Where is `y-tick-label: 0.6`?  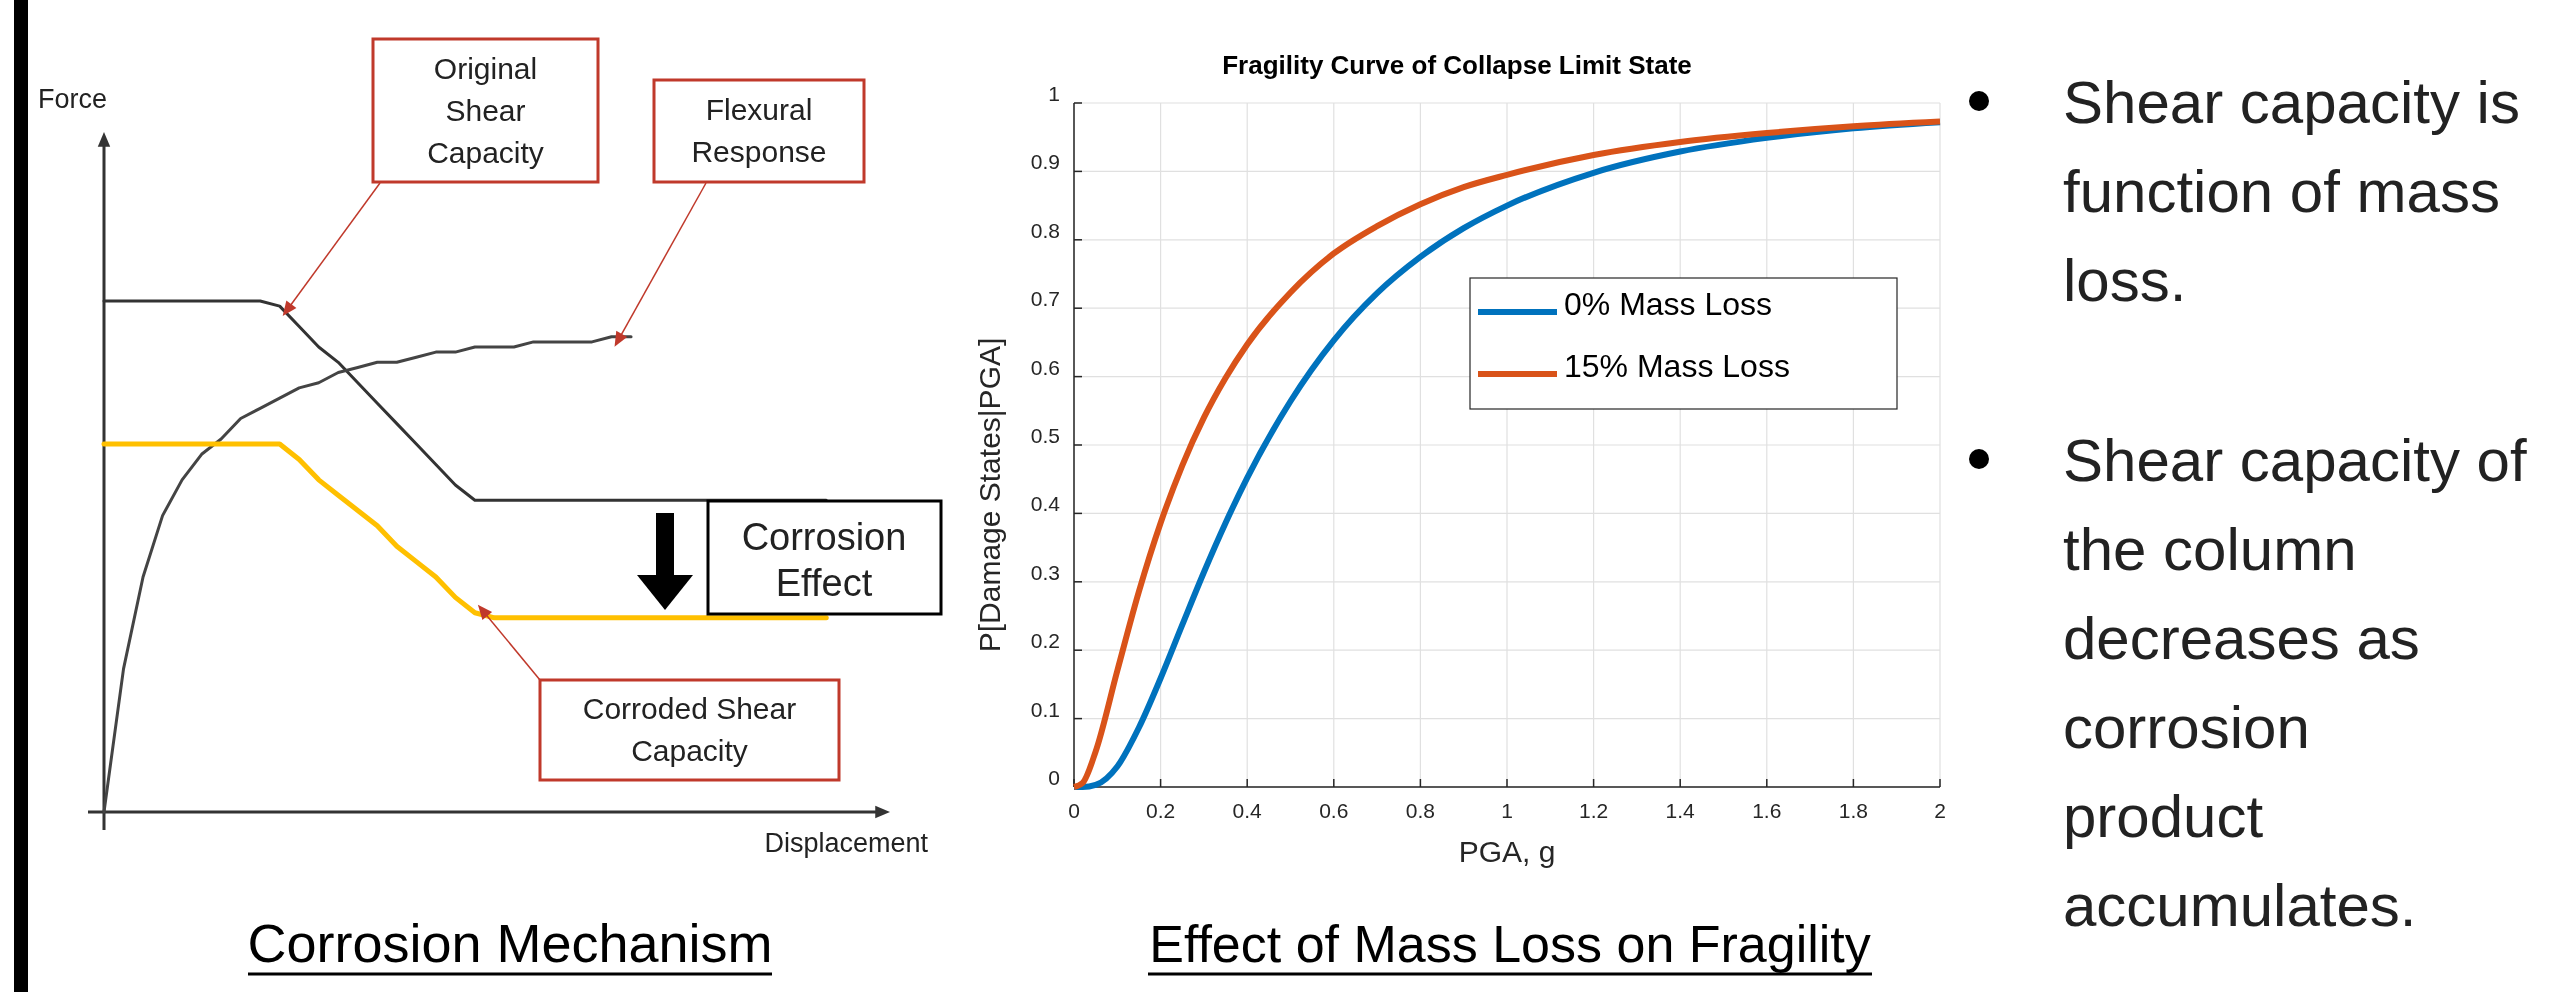 y-tick-label: 0.6 is located at coordinates (1045, 367).